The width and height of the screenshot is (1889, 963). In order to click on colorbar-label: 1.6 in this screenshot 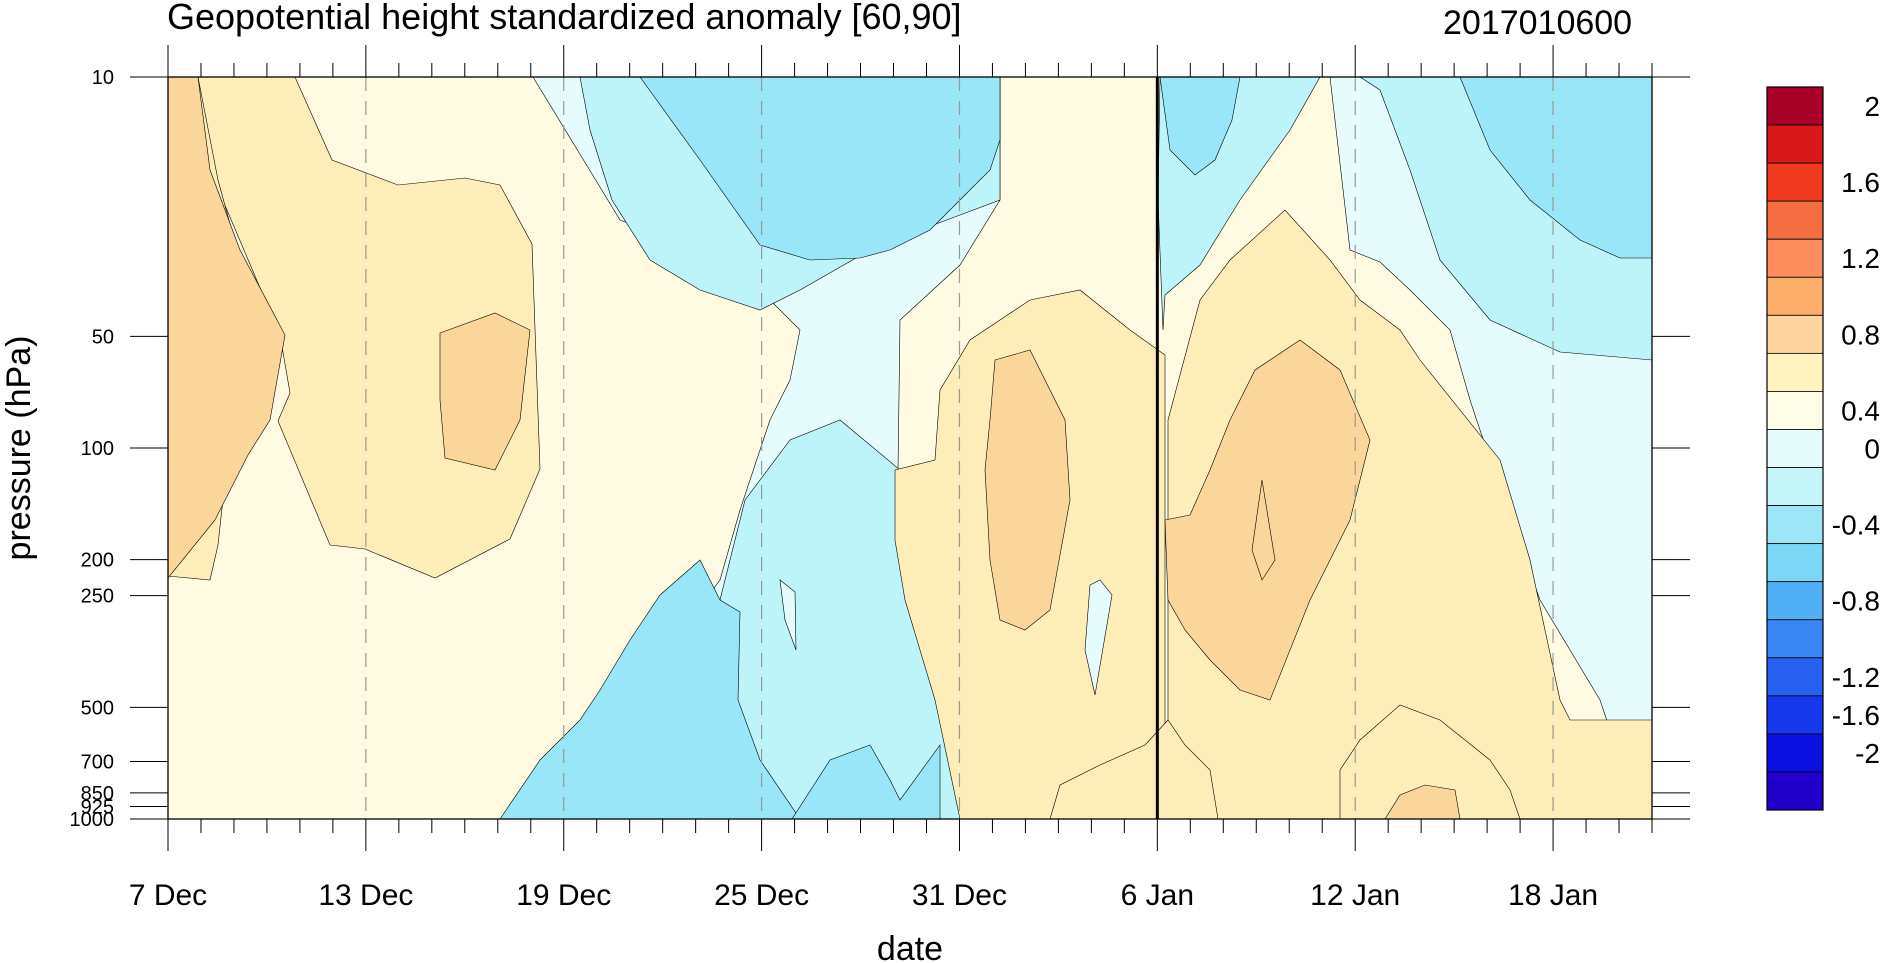, I will do `click(1860, 182)`.